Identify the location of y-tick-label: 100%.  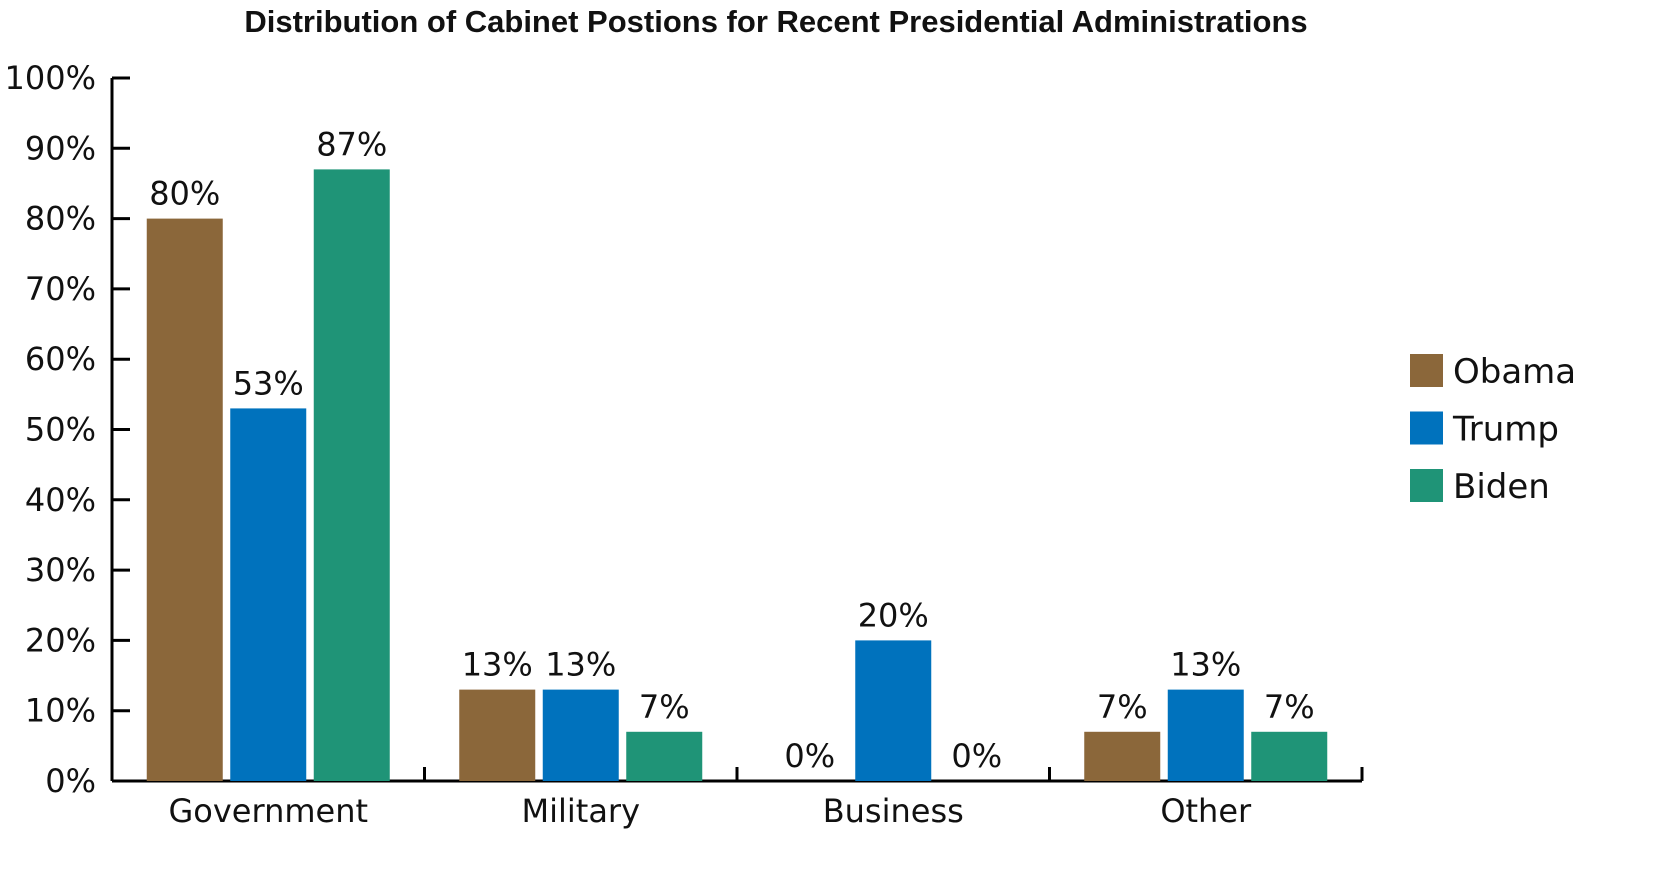
(50, 78).